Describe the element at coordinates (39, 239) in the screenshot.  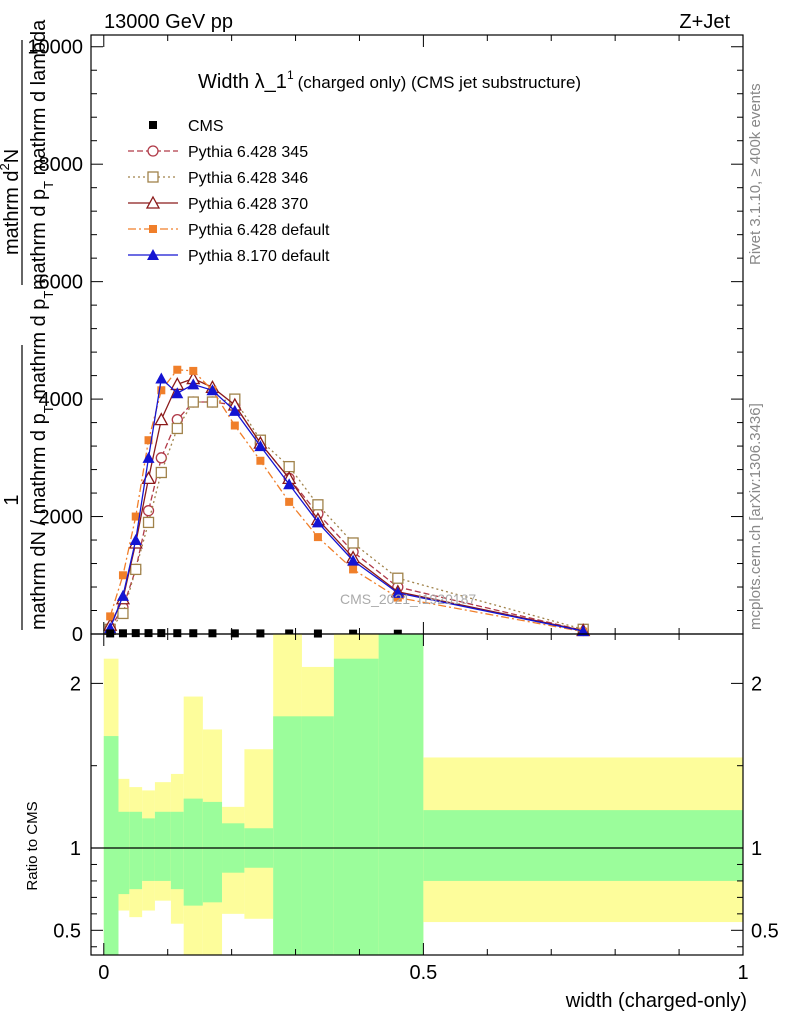
I see `ylabel-den-top: mathrm d p` at that location.